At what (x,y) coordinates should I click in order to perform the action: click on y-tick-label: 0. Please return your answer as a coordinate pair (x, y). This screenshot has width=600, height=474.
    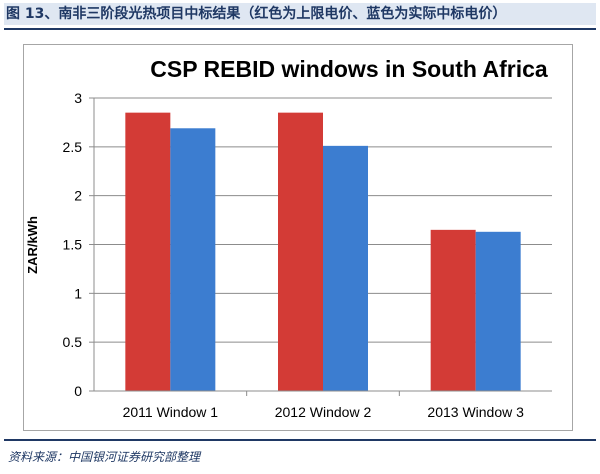
    Looking at the image, I should click on (78, 391).